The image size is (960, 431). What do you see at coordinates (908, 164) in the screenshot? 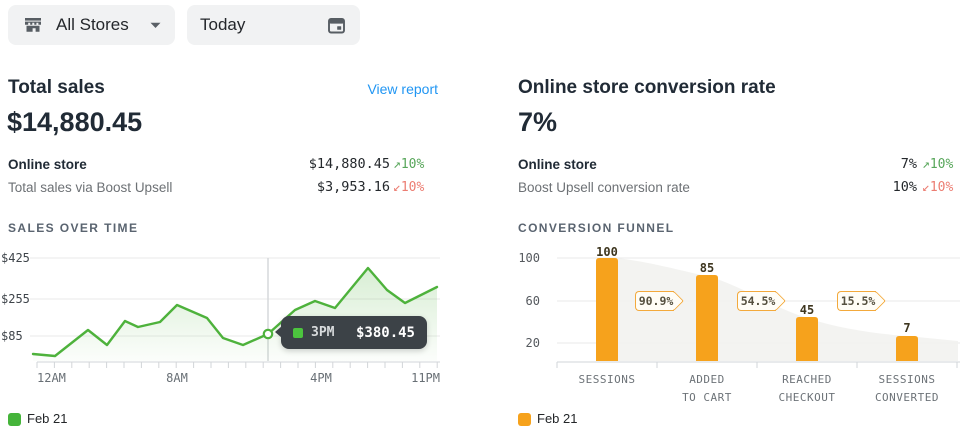
I see `metric-row-value: 7%` at bounding box center [908, 164].